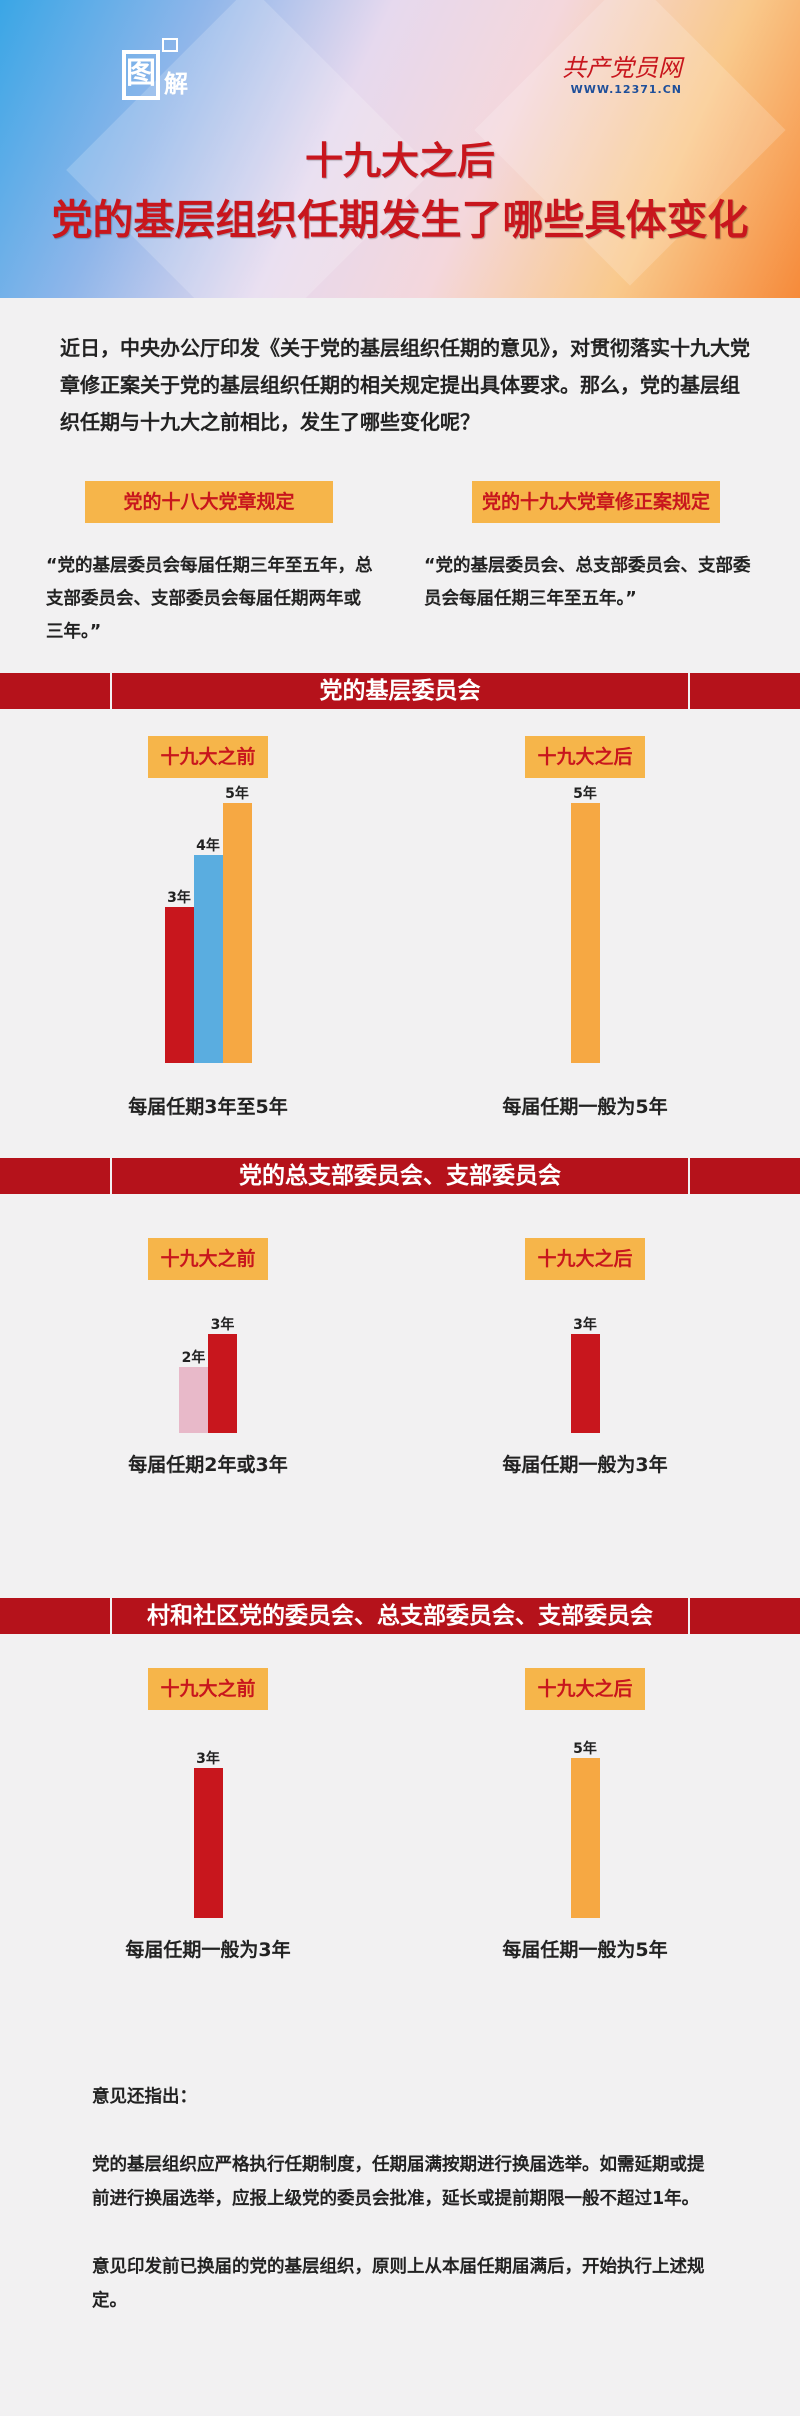 This screenshot has width=800, height=2416. Describe the element at coordinates (208, 846) in the screenshot. I see `bar-value-label: 4年` at that location.